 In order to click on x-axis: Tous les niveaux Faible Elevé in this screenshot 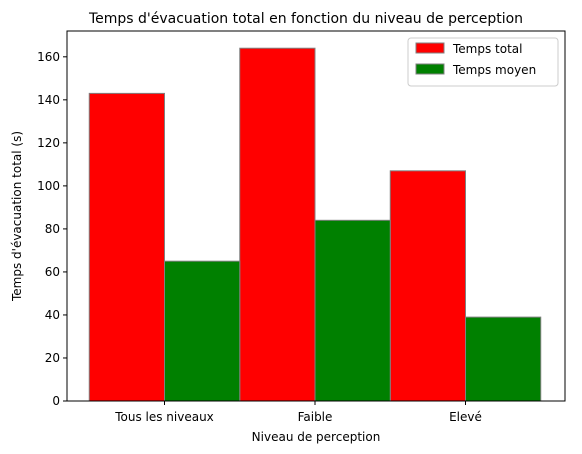, I will do `click(298, 412)`.